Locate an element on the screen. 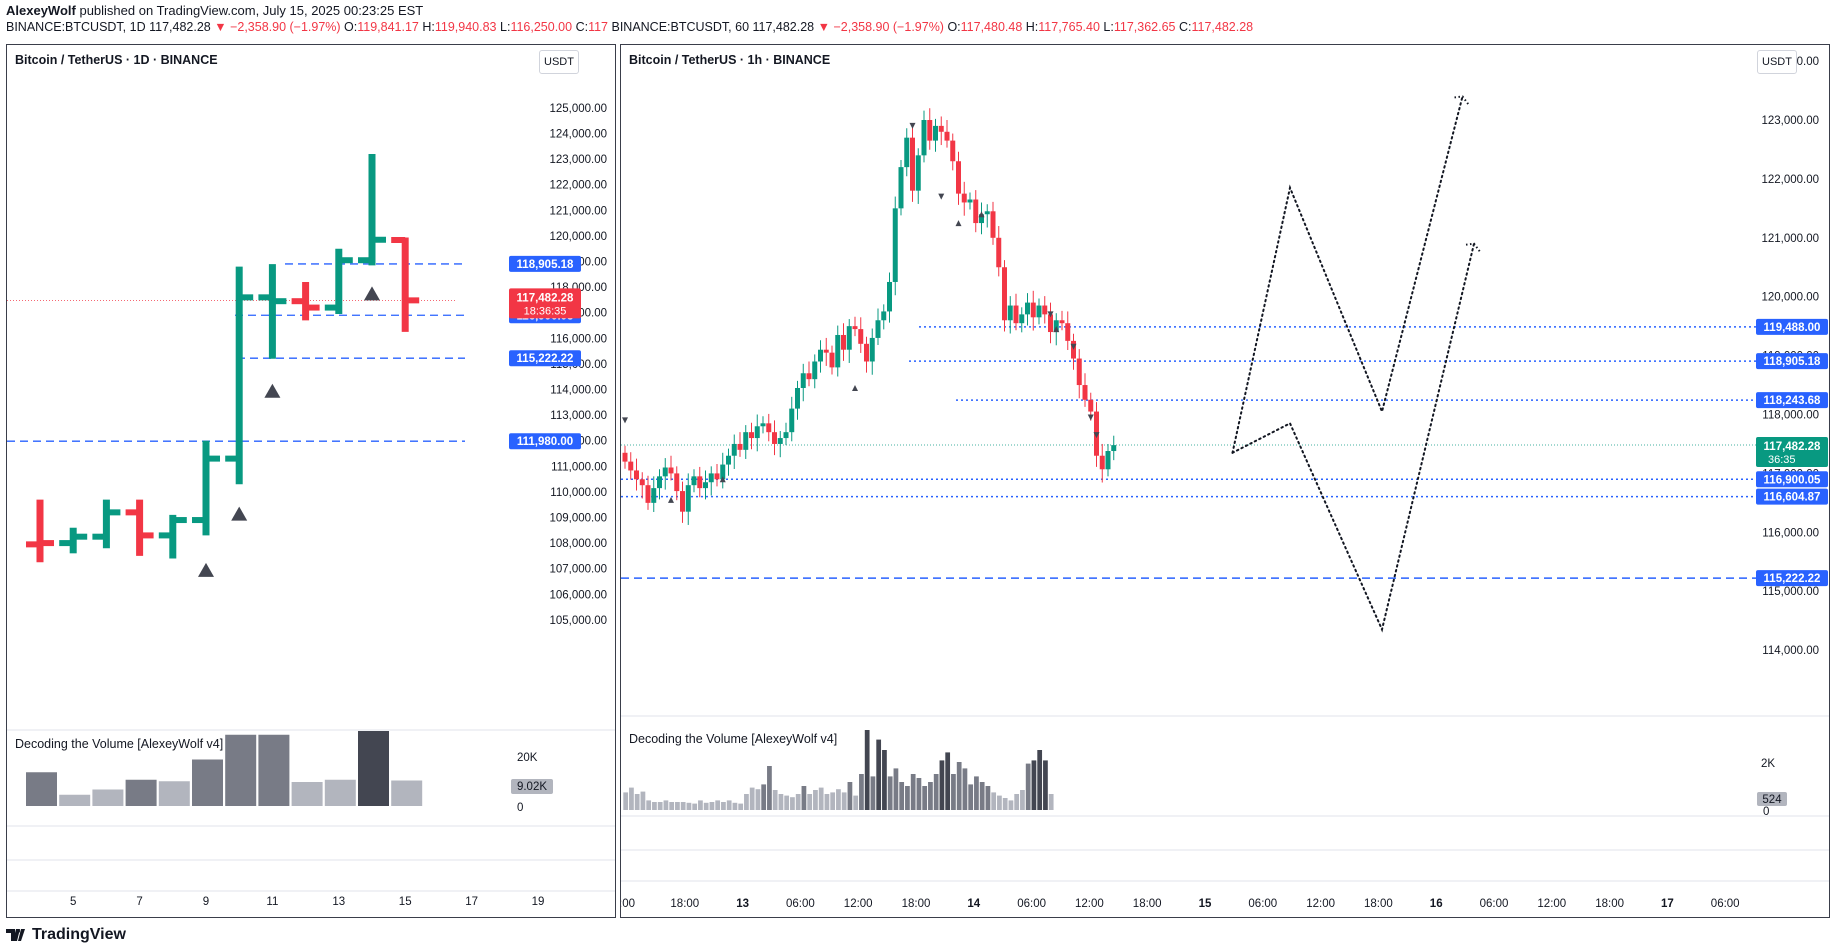  x-tick-label: 14 is located at coordinates (973, 904).